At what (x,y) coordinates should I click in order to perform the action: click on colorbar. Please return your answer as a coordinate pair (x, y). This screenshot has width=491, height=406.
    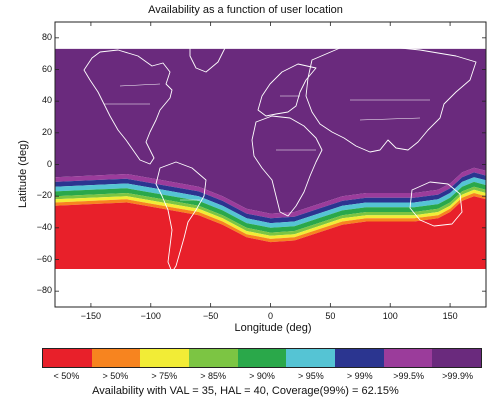
    Looking at the image, I should click on (262, 358).